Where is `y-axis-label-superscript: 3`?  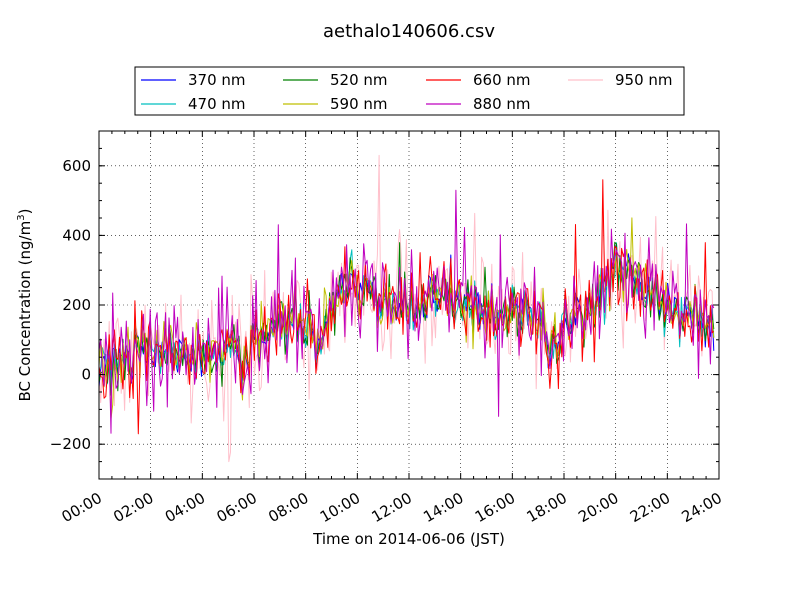 y-axis-label-superscript: 3 is located at coordinates (21, 217).